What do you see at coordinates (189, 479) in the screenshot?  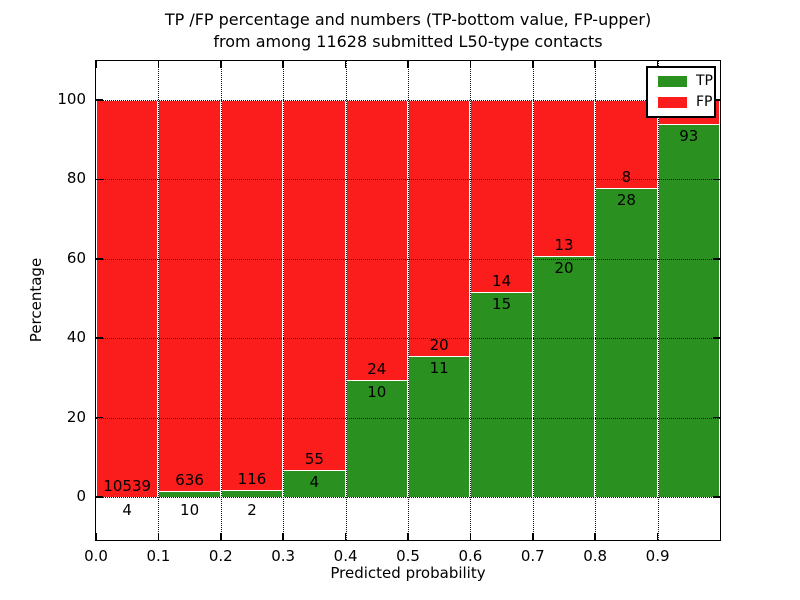 I see `fp-count-label: 636` at bounding box center [189, 479].